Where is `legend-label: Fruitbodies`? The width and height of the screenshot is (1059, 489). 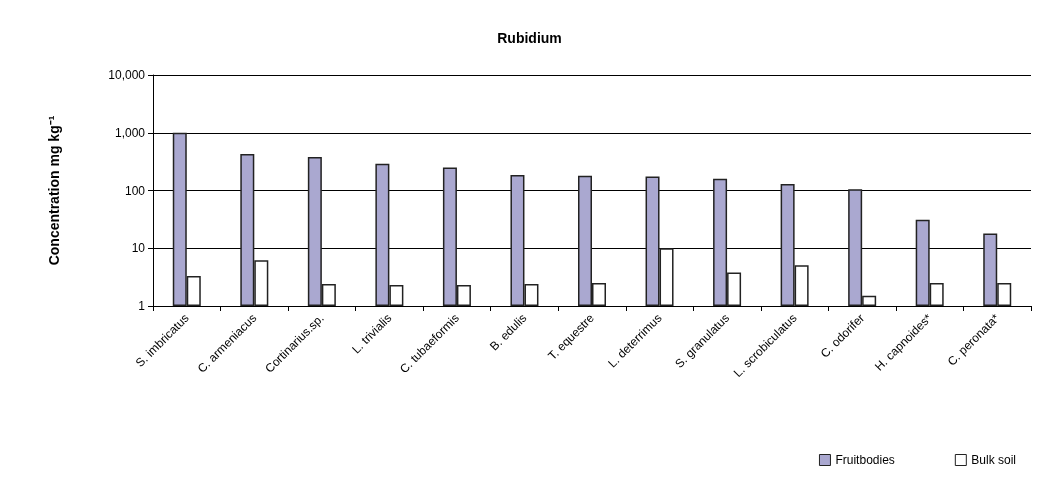 legend-label: Fruitbodies is located at coordinates (865, 460).